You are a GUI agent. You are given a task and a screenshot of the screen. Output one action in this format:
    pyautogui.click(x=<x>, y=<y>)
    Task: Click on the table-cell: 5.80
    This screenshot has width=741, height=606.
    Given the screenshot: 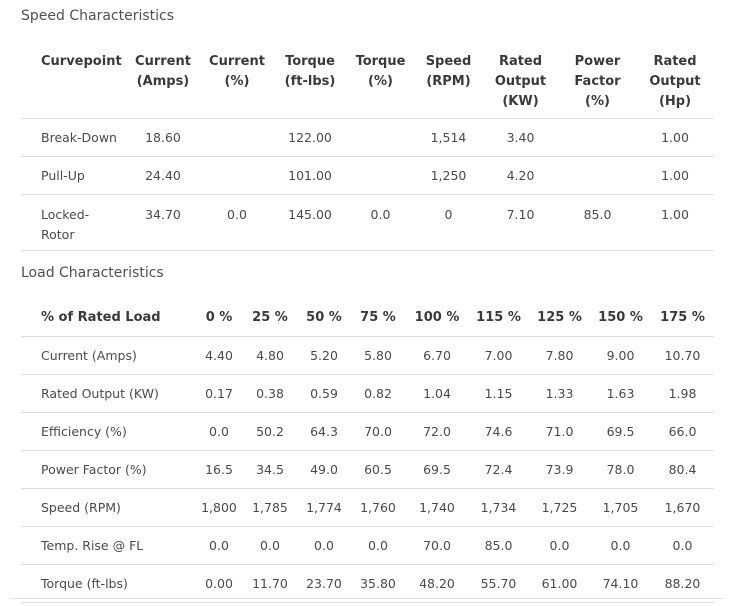 What is the action you would take?
    pyautogui.click(x=378, y=355)
    